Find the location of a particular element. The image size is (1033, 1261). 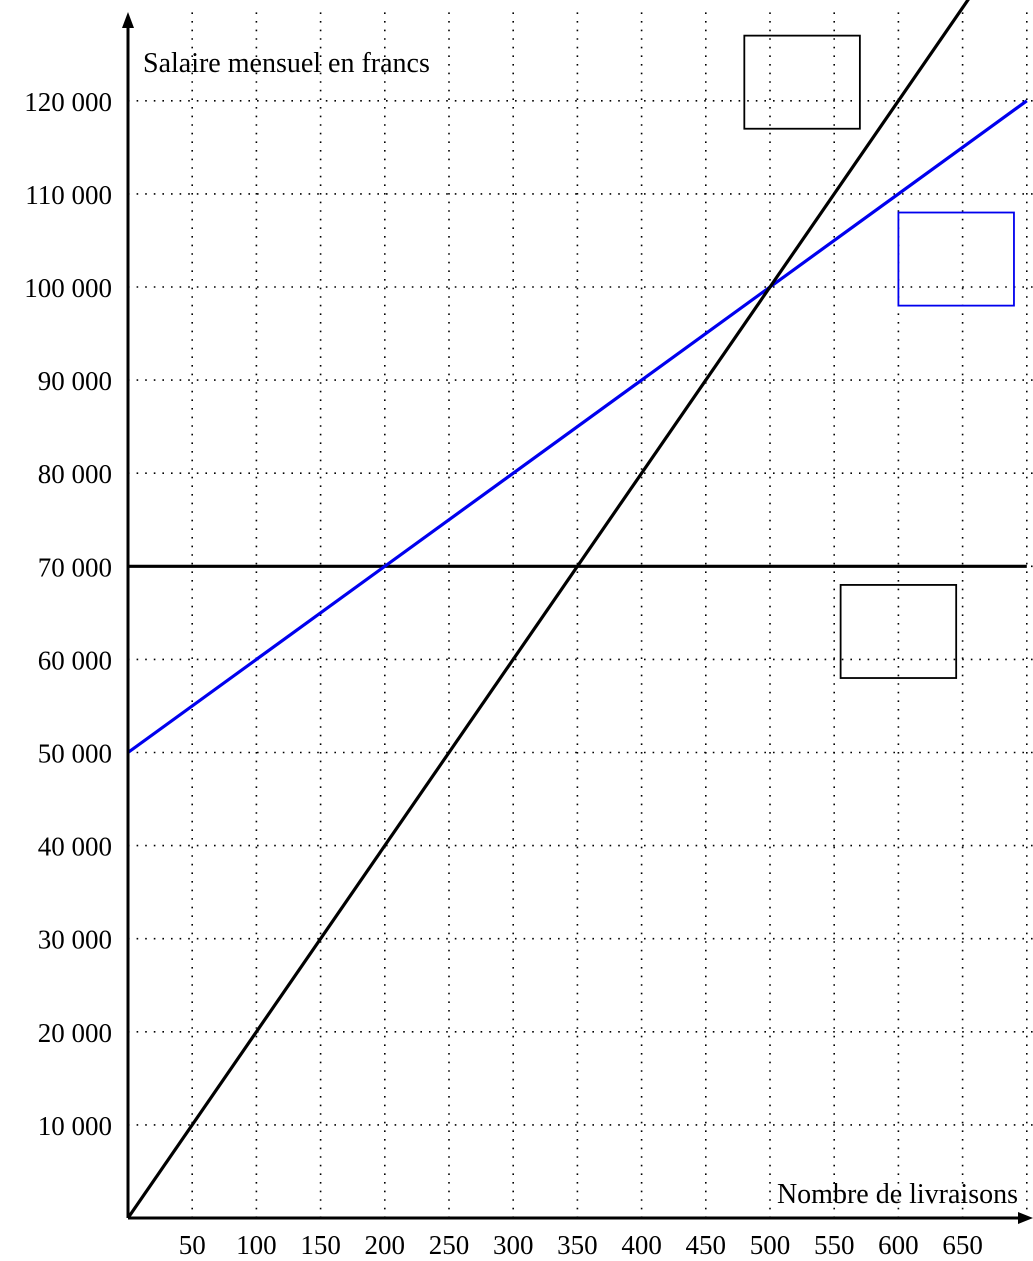

x-tick-labels: 50 100 150 200 250 300 350 400 450 500 550 600 650 is located at coordinates (581, 1245).